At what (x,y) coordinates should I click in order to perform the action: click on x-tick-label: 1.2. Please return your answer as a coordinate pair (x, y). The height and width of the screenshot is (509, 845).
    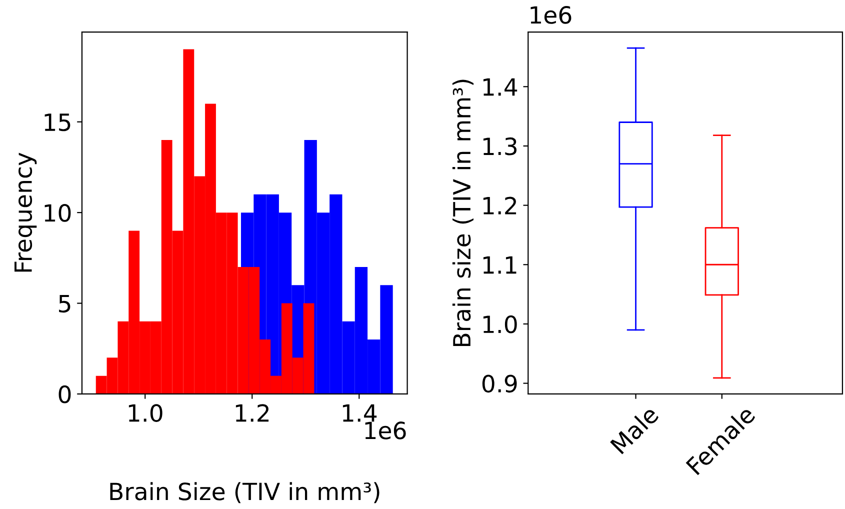
    Looking at the image, I should click on (252, 413).